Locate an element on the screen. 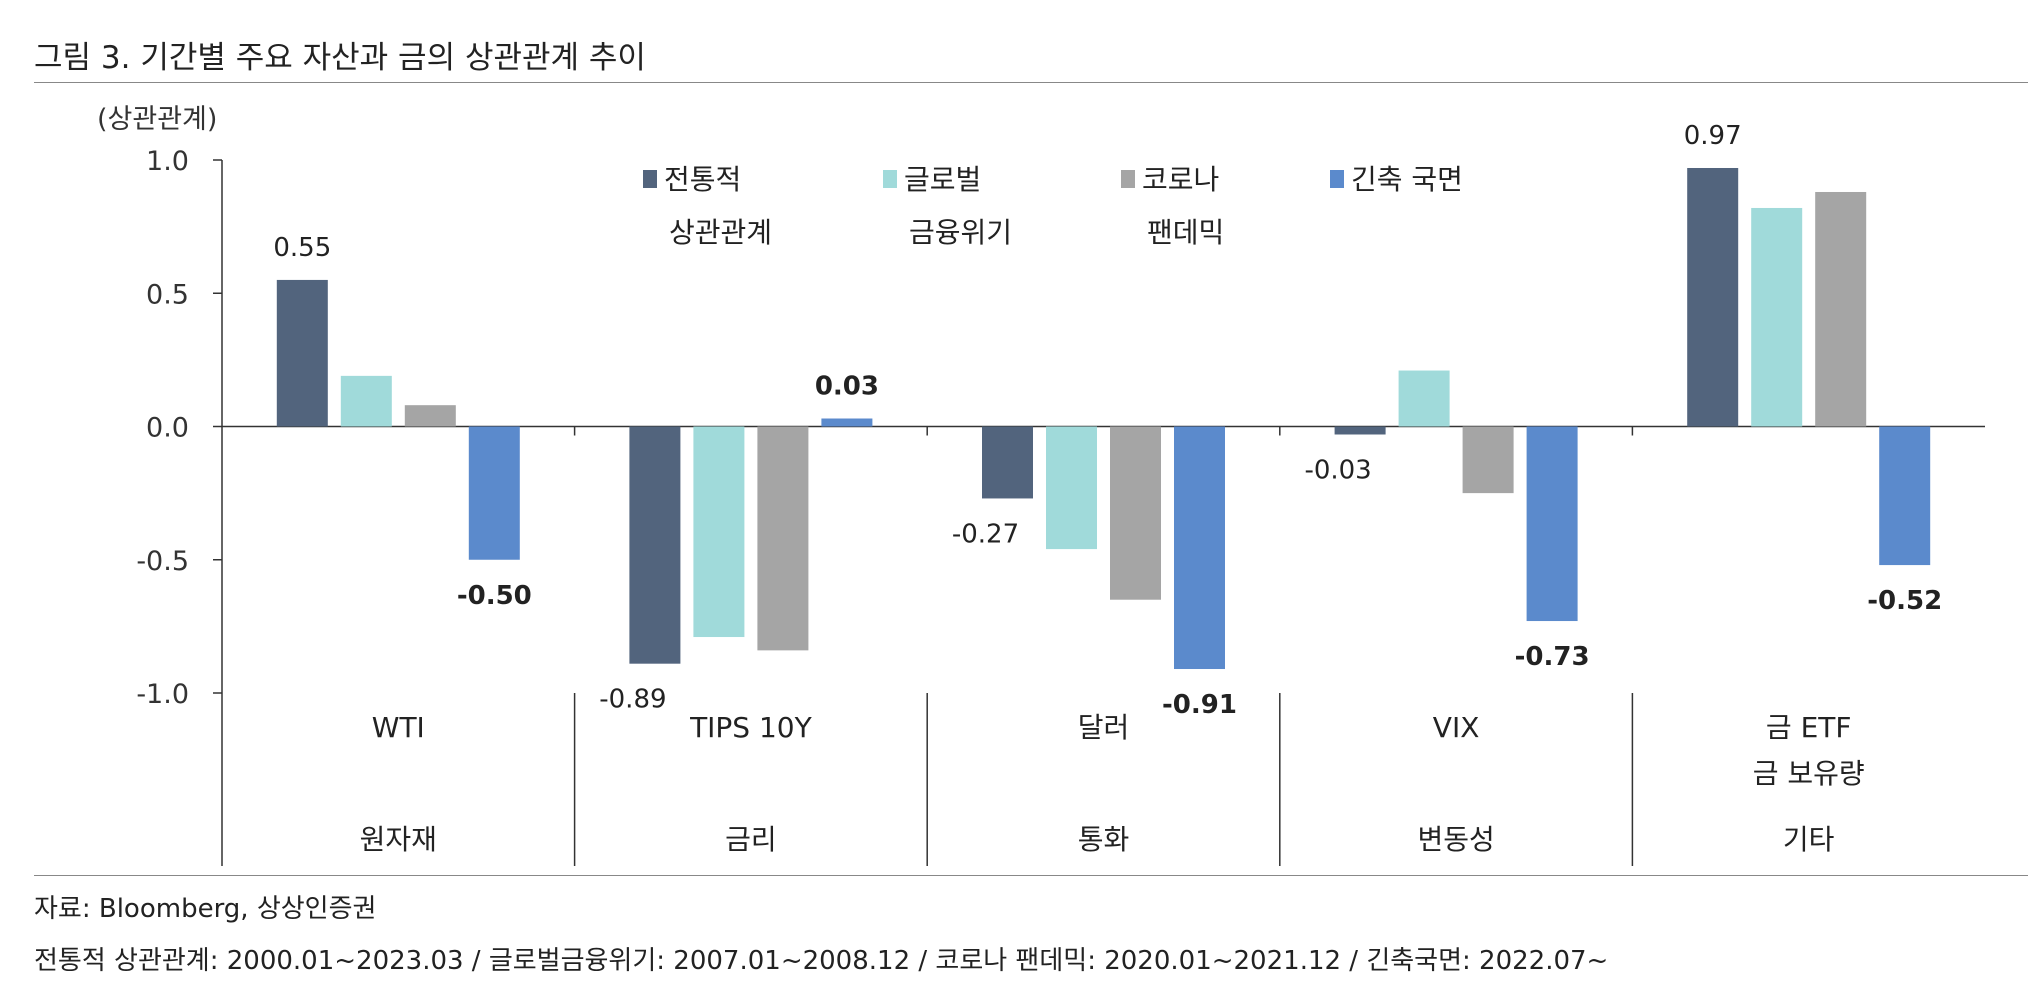 This screenshot has height=1000, width=2038. category-label: 금 ETF is located at coordinates (1809, 727).